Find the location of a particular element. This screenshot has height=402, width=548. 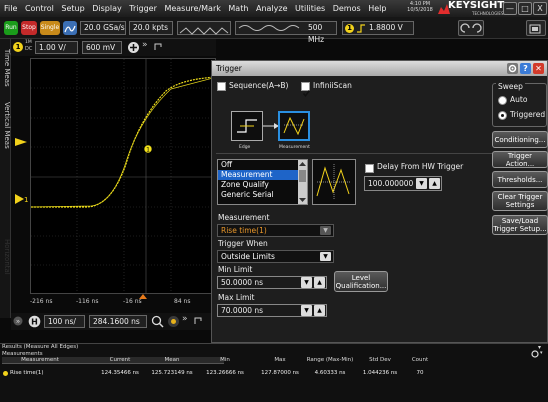

close-window-button: X is located at coordinates (540, 8).